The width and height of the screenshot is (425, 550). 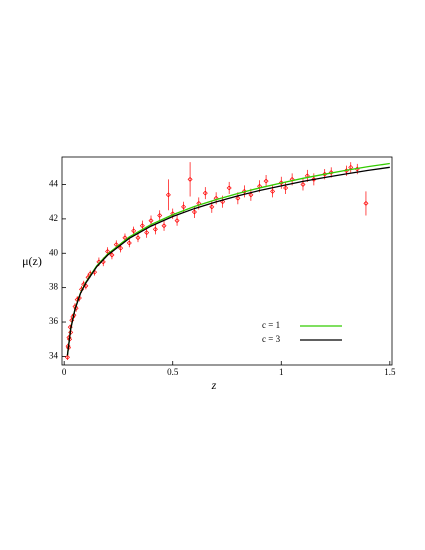 What do you see at coordinates (54, 184) in the screenshot?
I see `y-tick-label: 44` at bounding box center [54, 184].